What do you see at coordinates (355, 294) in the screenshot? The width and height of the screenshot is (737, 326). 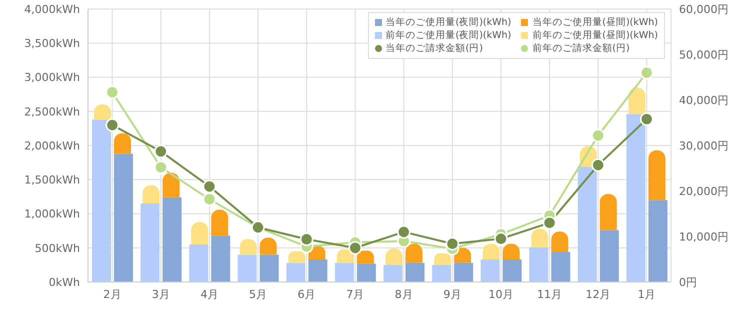 I see `x-tick-label: 7月` at bounding box center [355, 294].